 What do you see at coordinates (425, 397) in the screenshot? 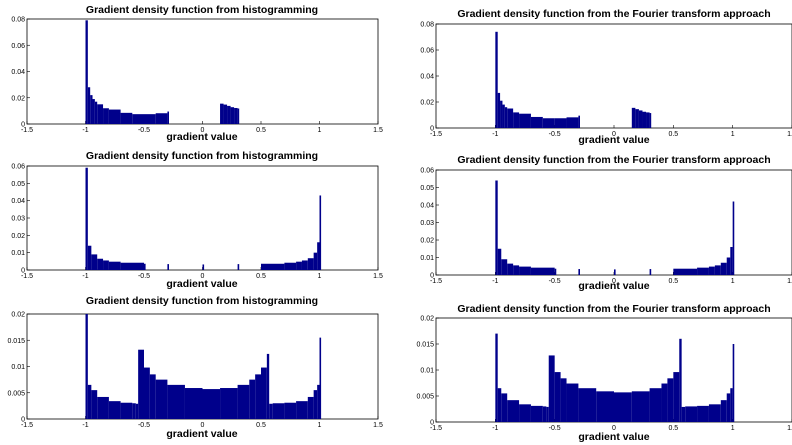
I see `y-tick-label: 0.005` at bounding box center [425, 397].